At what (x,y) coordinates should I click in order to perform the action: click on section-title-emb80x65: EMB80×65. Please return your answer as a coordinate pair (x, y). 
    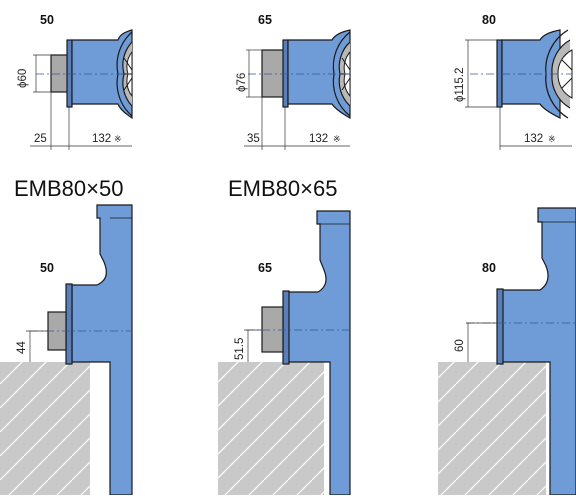
    Looking at the image, I should click on (282, 188).